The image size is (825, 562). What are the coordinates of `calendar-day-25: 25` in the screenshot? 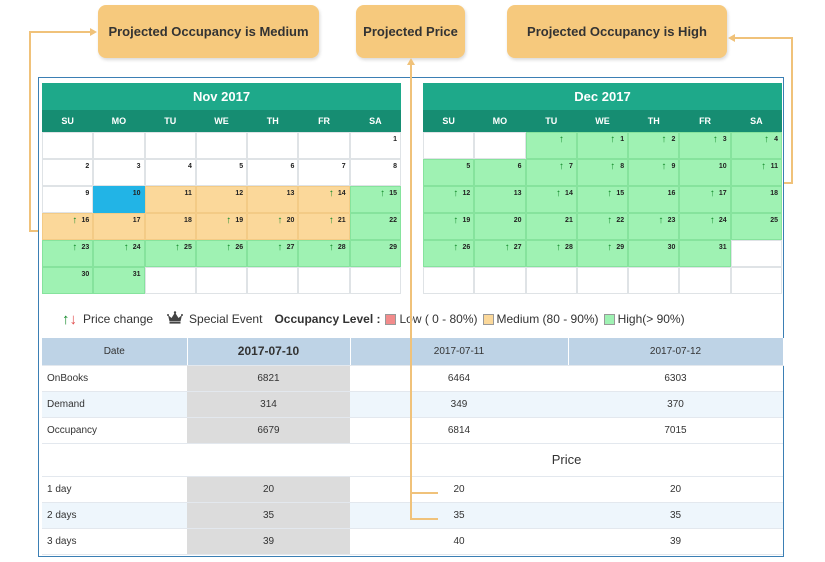 It's located at (756, 226).